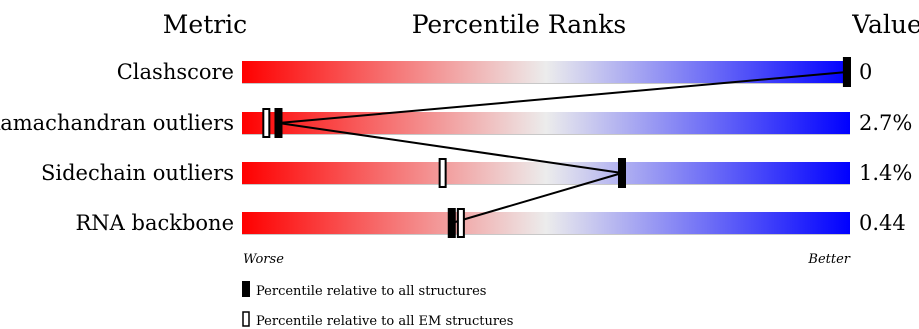 This screenshot has width=919, height=329. What do you see at coordinates (246, 319) in the screenshot?
I see `legend-open-marker-icon` at bounding box center [246, 319].